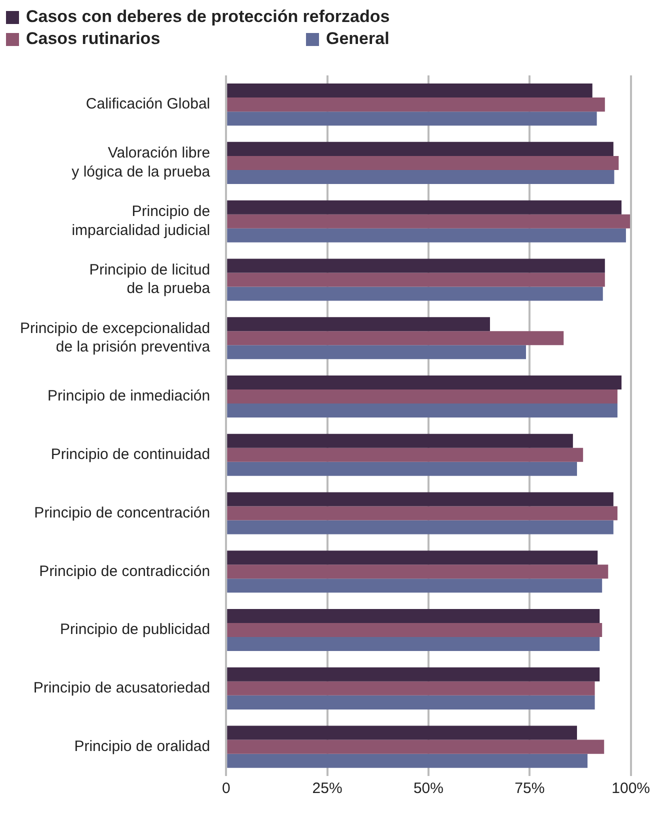 The height and width of the screenshot is (813, 654). Describe the element at coordinates (130, 455) in the screenshot. I see `y-tick-label: Principio de continuidad` at that location.